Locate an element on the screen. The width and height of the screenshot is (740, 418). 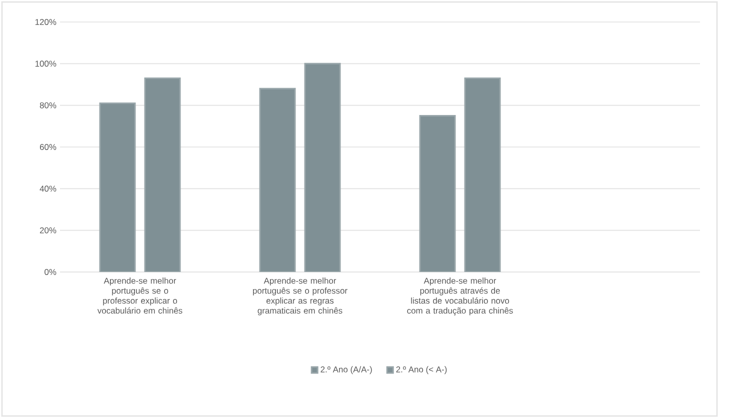
legend-label: 2.º Ano (A/A-) is located at coordinates (346, 370).